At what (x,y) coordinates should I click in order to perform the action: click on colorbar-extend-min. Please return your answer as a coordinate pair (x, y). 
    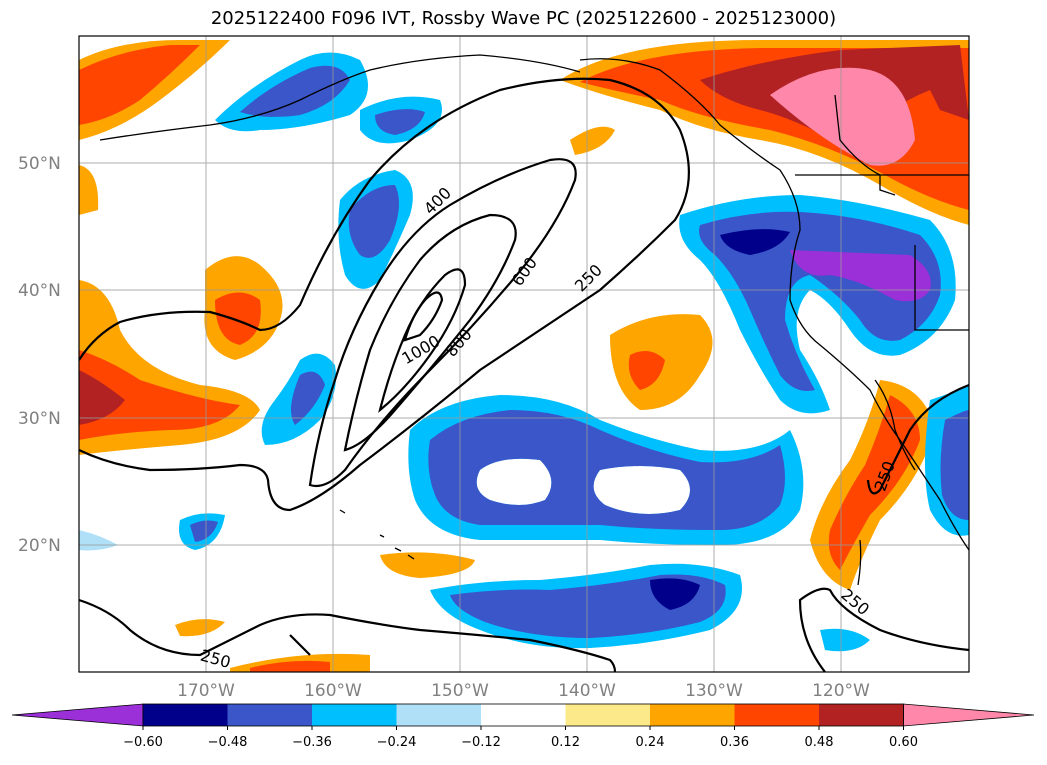
    Looking at the image, I should click on (77, 715).